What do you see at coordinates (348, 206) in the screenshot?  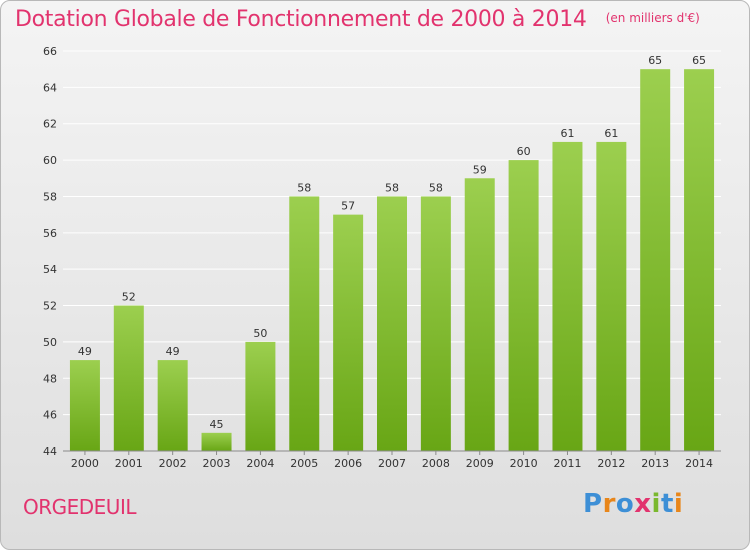 I see `data-label-2006: 57` at bounding box center [348, 206].